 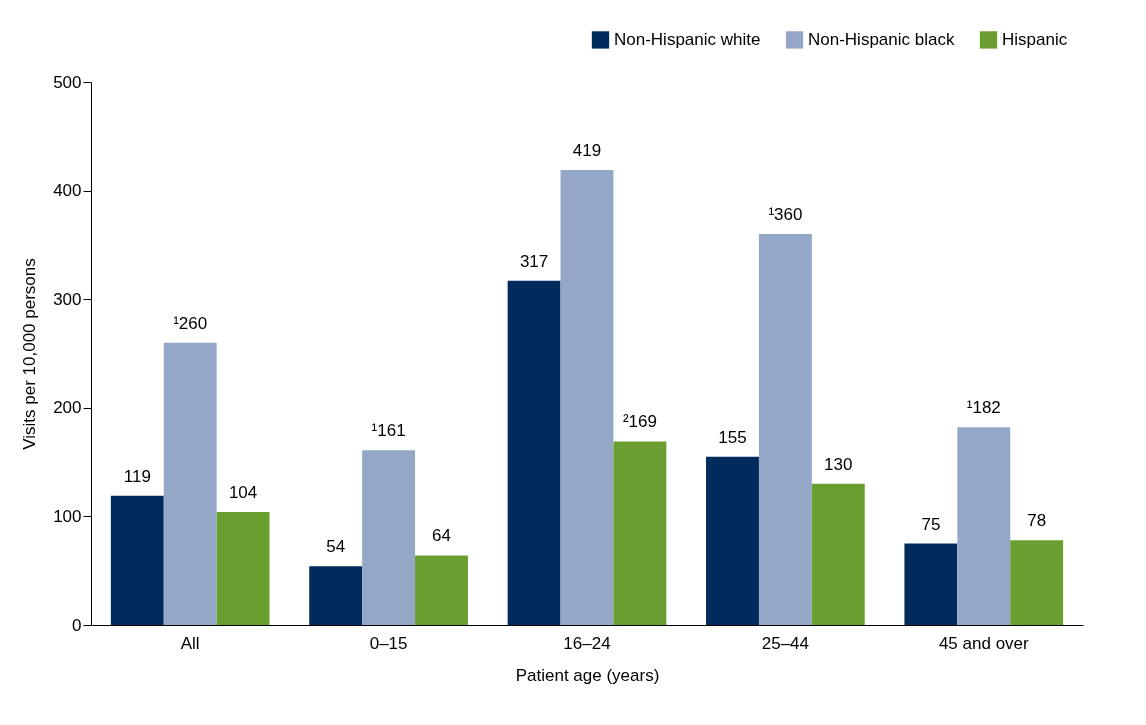 I want to click on x-tick-label: 25–44, so click(x=785, y=643).